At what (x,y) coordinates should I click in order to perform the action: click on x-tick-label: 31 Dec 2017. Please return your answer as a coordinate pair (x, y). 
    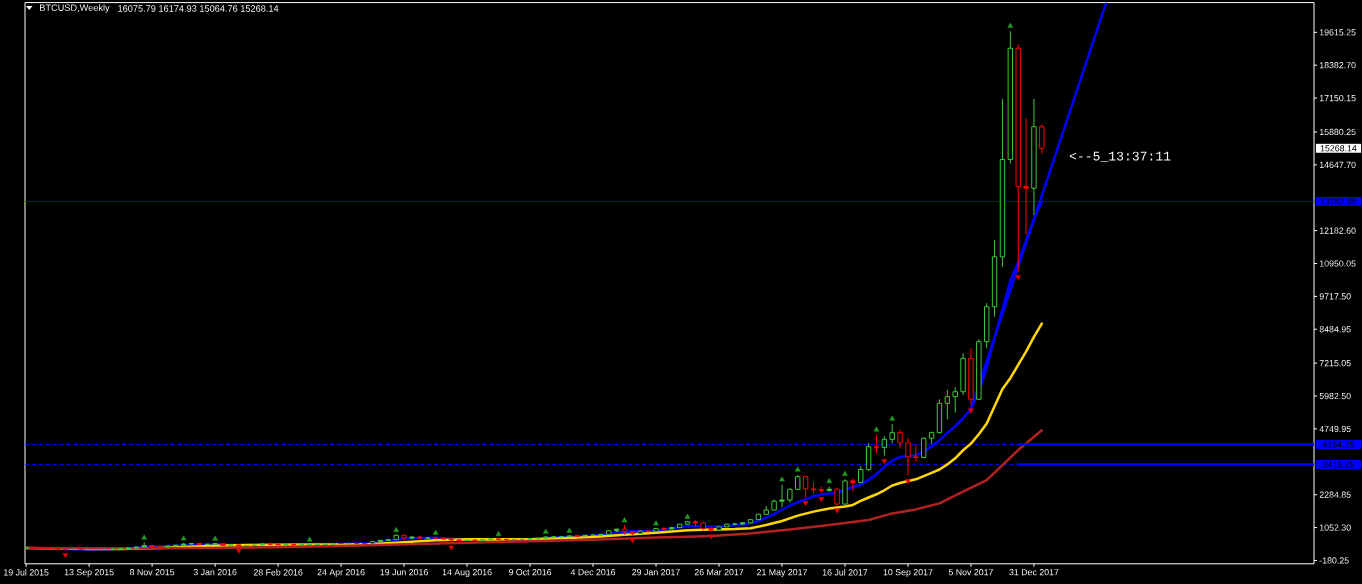
    Looking at the image, I should click on (1034, 572).